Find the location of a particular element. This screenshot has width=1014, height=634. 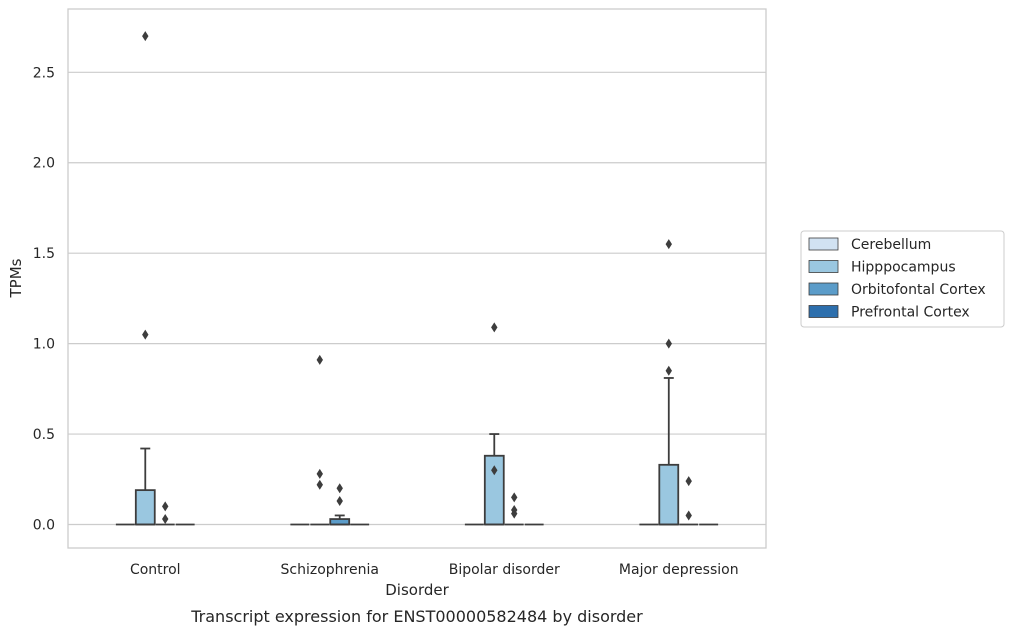

legend-label: Hipppocampus is located at coordinates (903, 268).